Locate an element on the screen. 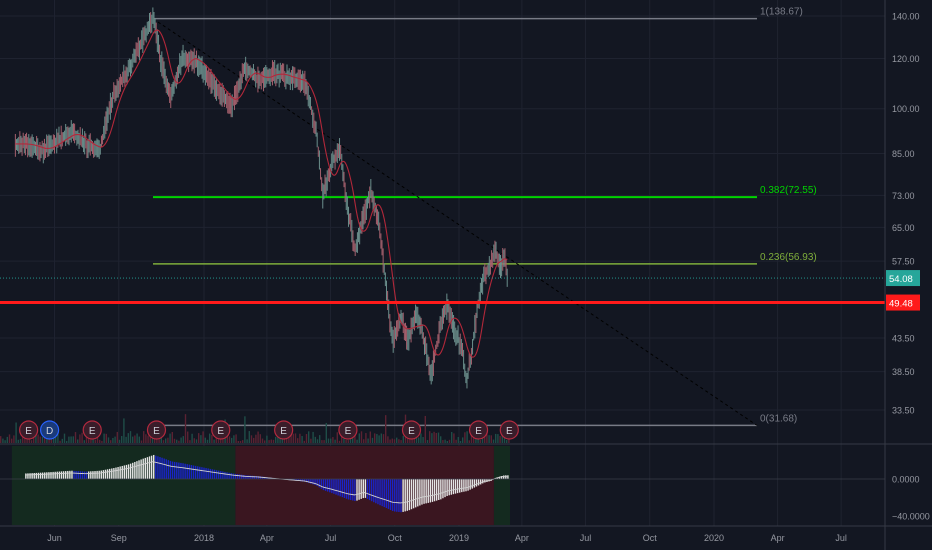  marker-circle is located at coordinates (411, 430).